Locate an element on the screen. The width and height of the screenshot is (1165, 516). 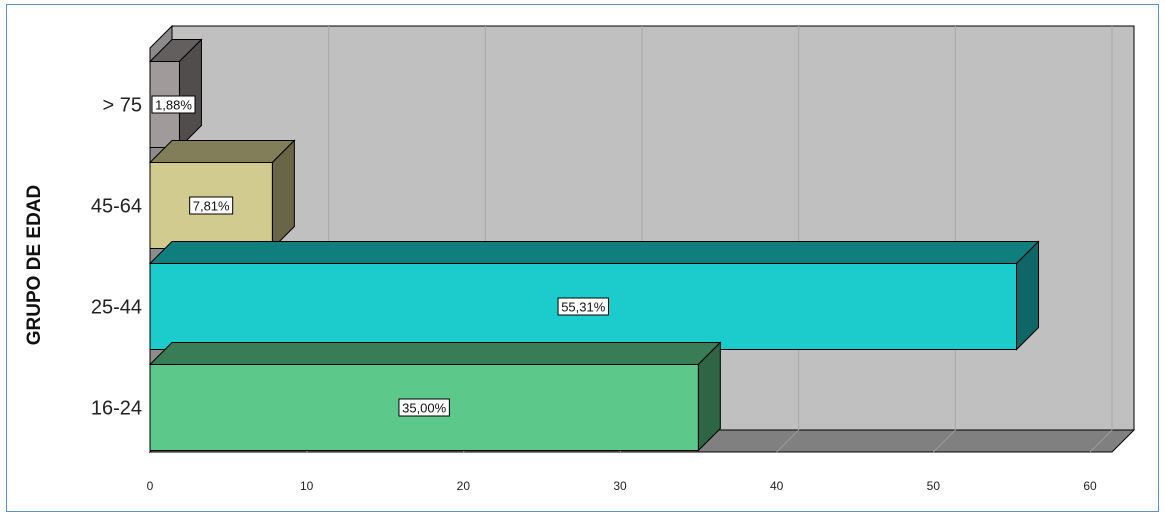
x-tick-label: 40 is located at coordinates (777, 486).